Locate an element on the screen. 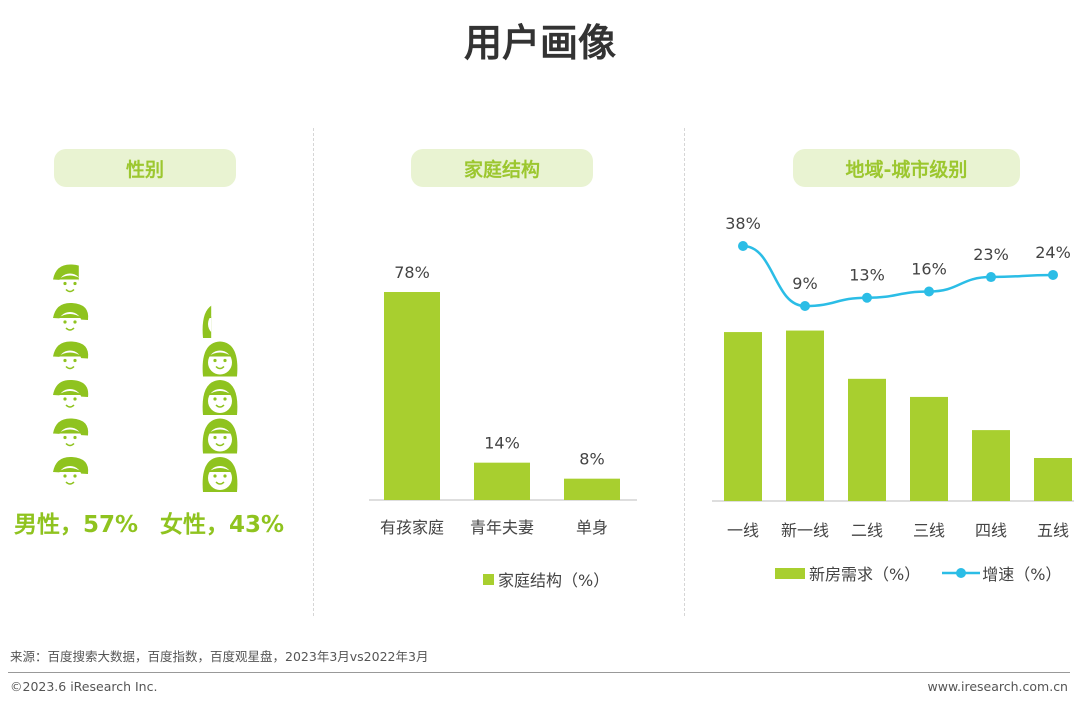  male-label: 男性，57% is located at coordinates (76, 525).